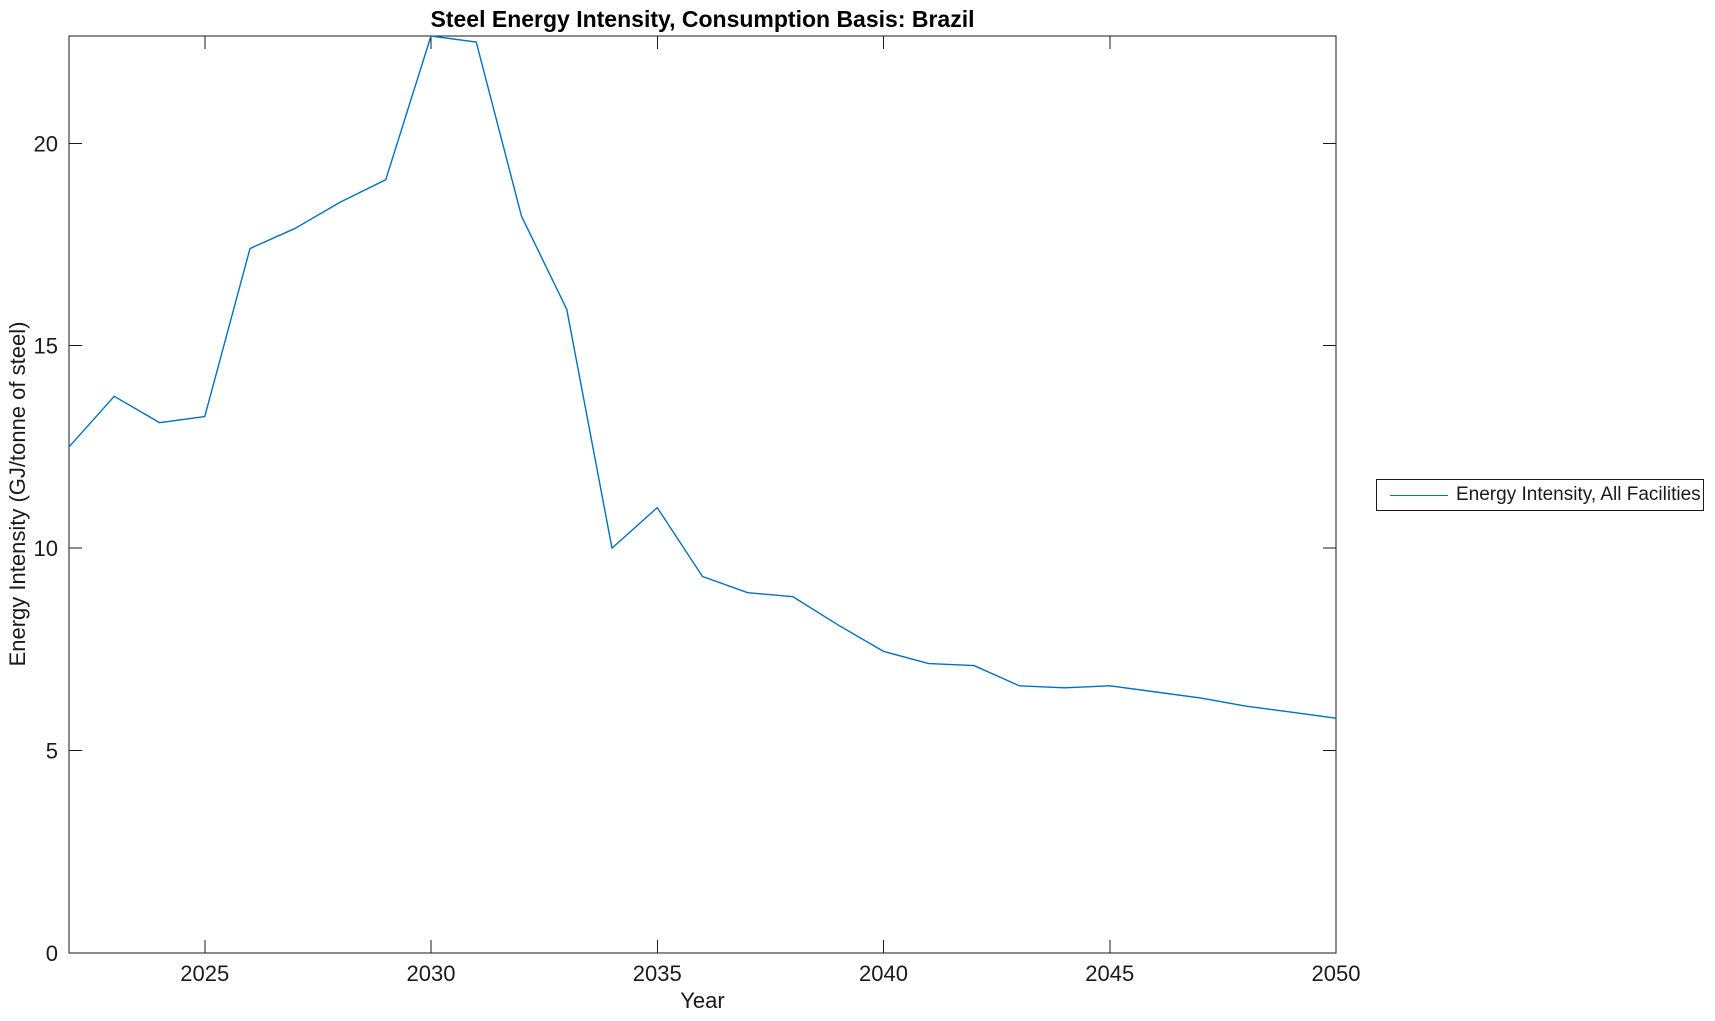 The width and height of the screenshot is (1715, 1021). I want to click on y-tick-label: 5, so click(52, 751).